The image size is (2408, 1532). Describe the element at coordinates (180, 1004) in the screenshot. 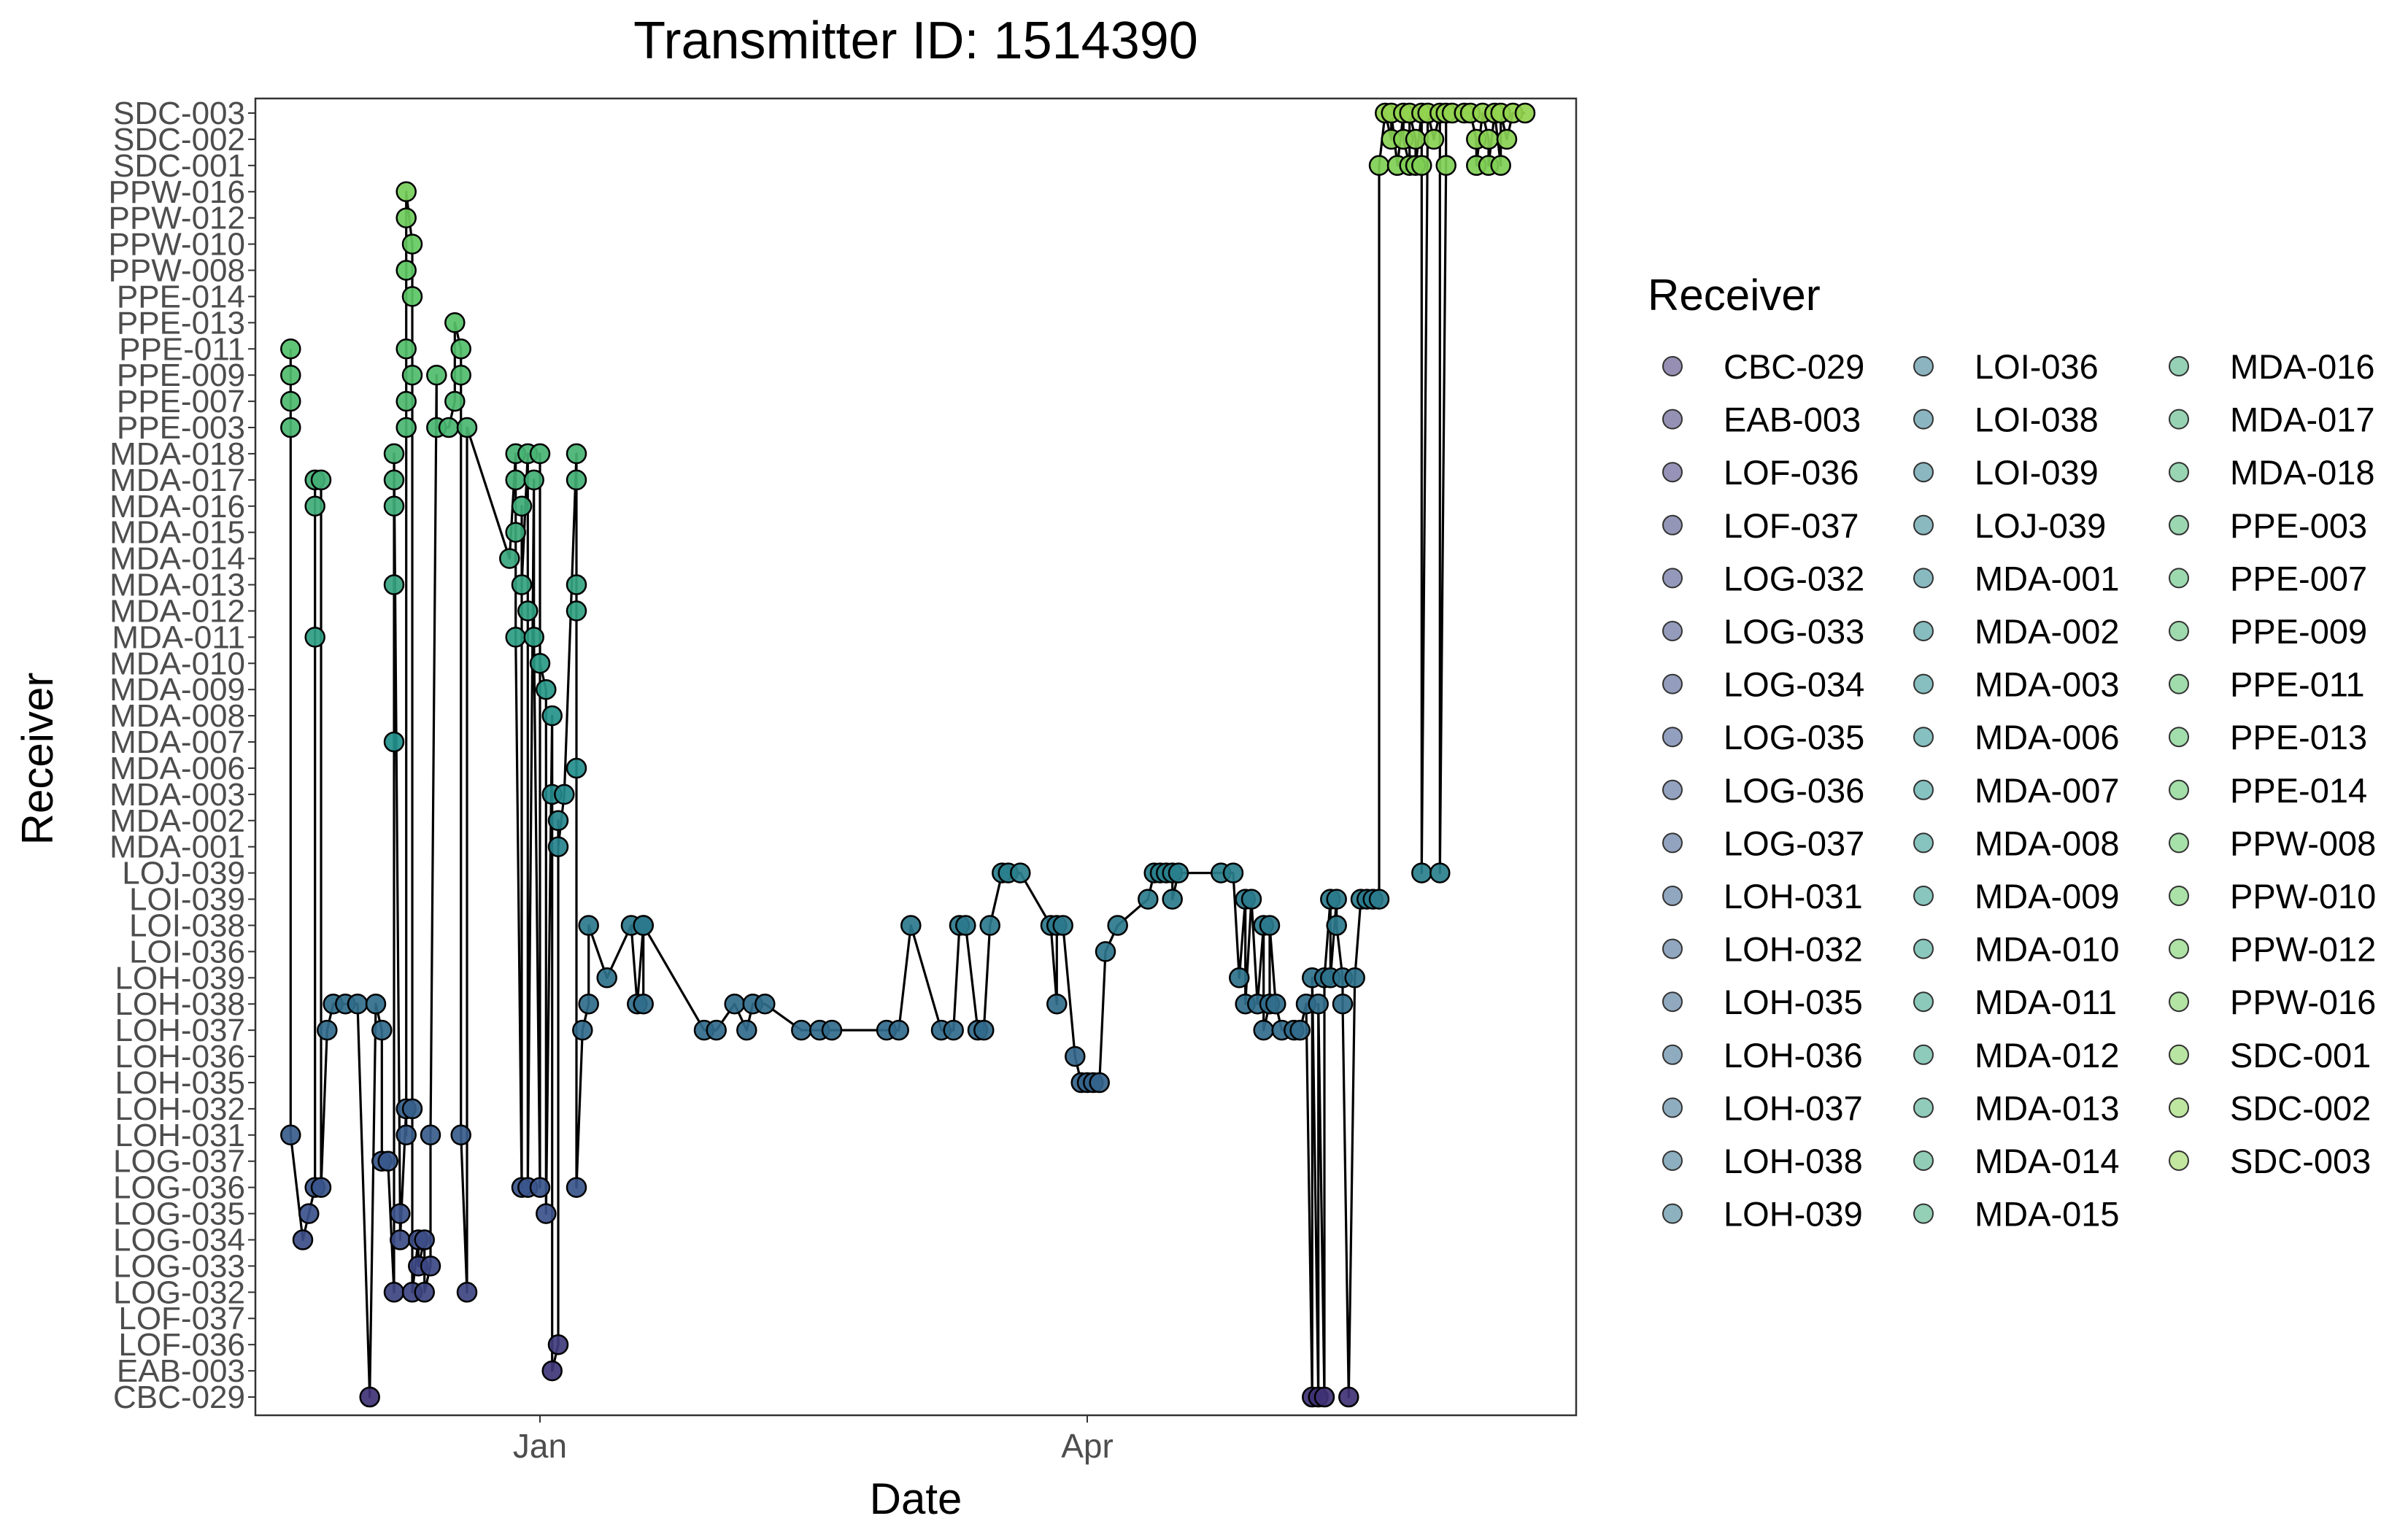

I see `y-tick-label: LOH-038` at that location.